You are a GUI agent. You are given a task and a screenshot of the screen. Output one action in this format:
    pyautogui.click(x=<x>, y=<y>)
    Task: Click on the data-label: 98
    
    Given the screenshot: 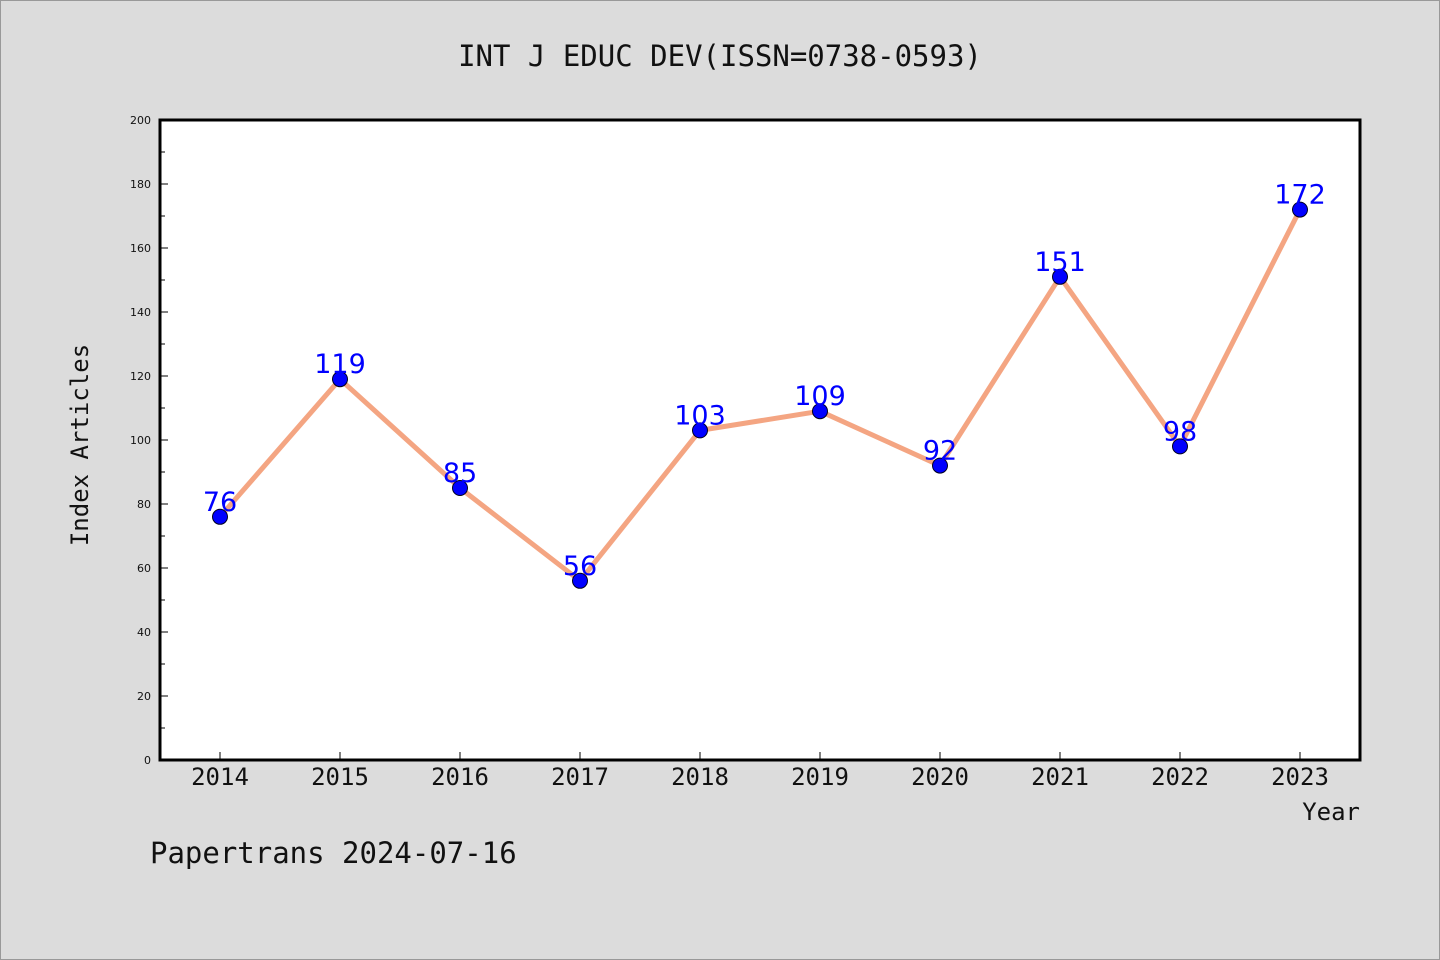 What is the action you would take?
    pyautogui.click(x=1180, y=431)
    